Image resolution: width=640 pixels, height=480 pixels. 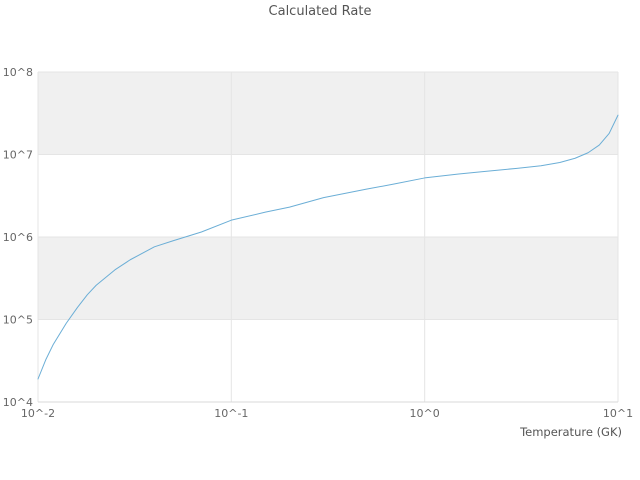 What do you see at coordinates (618, 413) in the screenshot?
I see `x-tick-label: 10^1` at bounding box center [618, 413].